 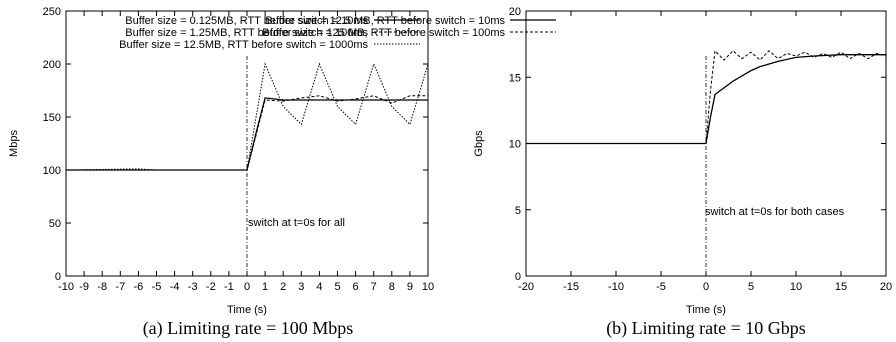 What do you see at coordinates (374, 287) in the screenshot?
I see `x-tick-label: 7` at bounding box center [374, 287].